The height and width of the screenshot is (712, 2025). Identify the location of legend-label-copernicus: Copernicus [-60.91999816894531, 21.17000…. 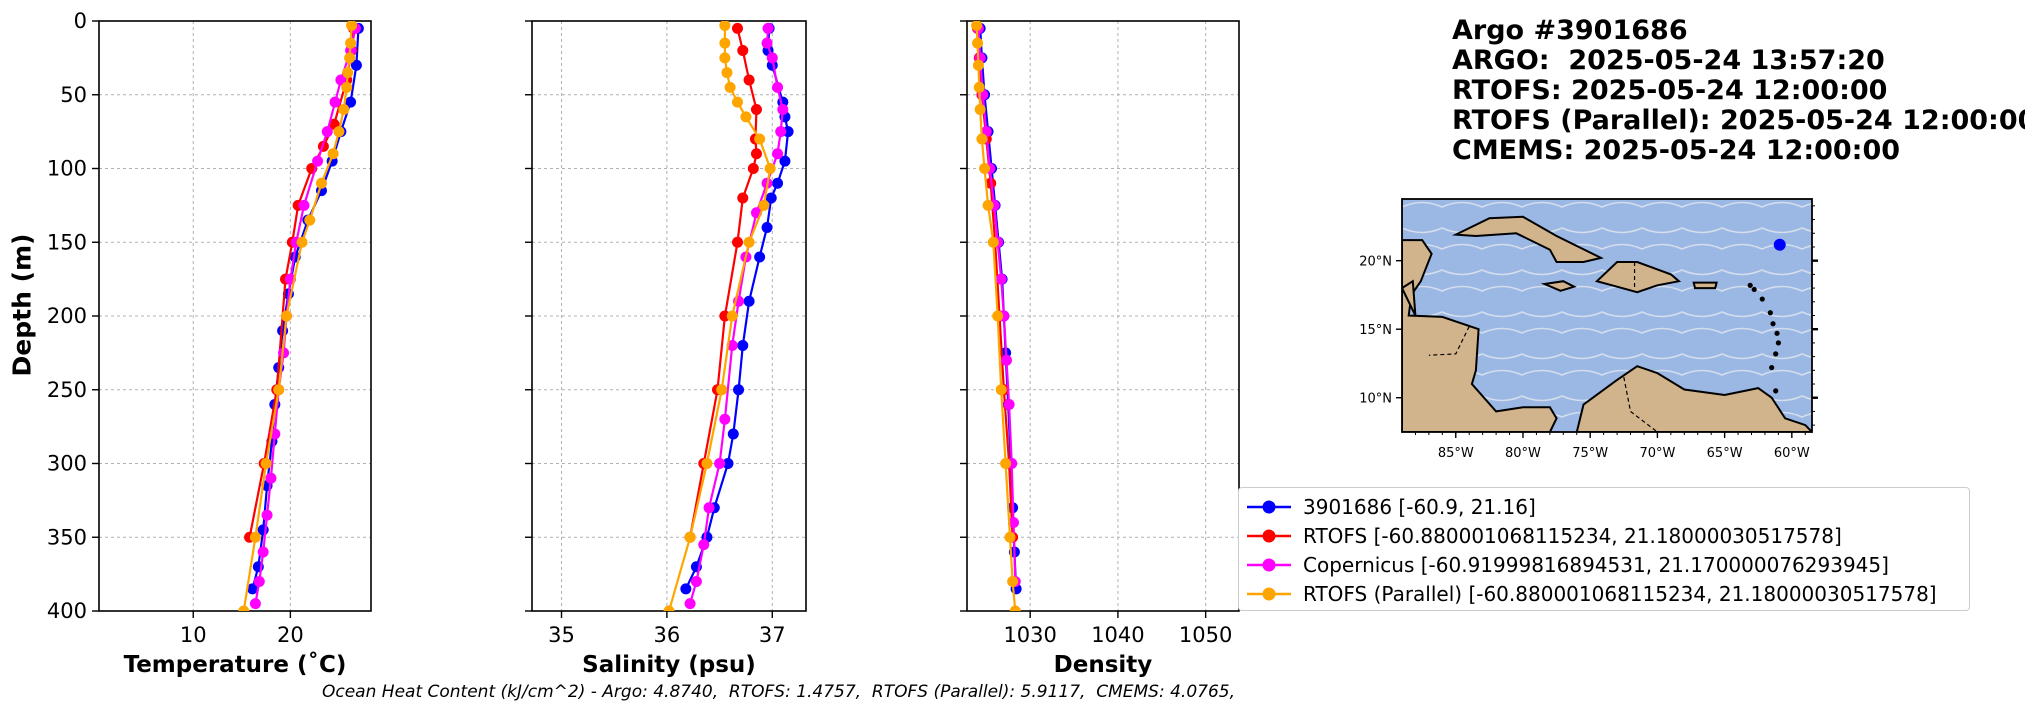
(1596, 564).